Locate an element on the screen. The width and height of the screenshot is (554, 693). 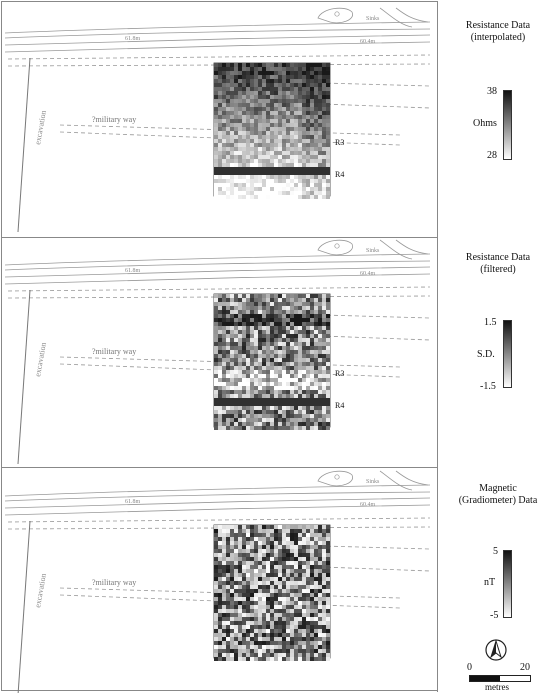
panel-title-interpolated: Resistance Data (interpolated) is located at coordinates (498, 32).